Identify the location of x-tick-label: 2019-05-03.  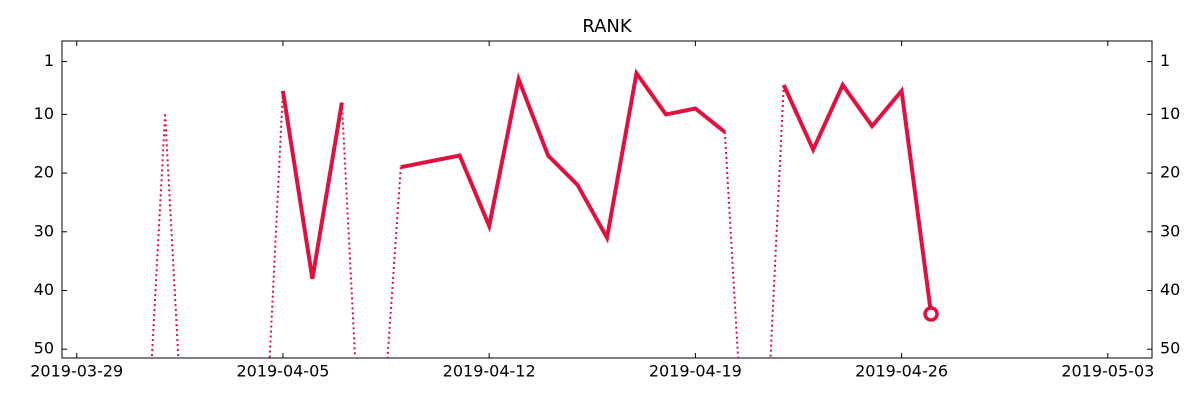
(1107, 371).